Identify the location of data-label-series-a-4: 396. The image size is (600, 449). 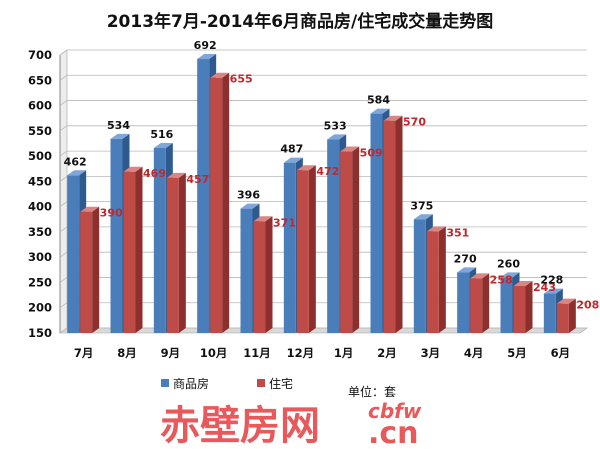
(248, 195).